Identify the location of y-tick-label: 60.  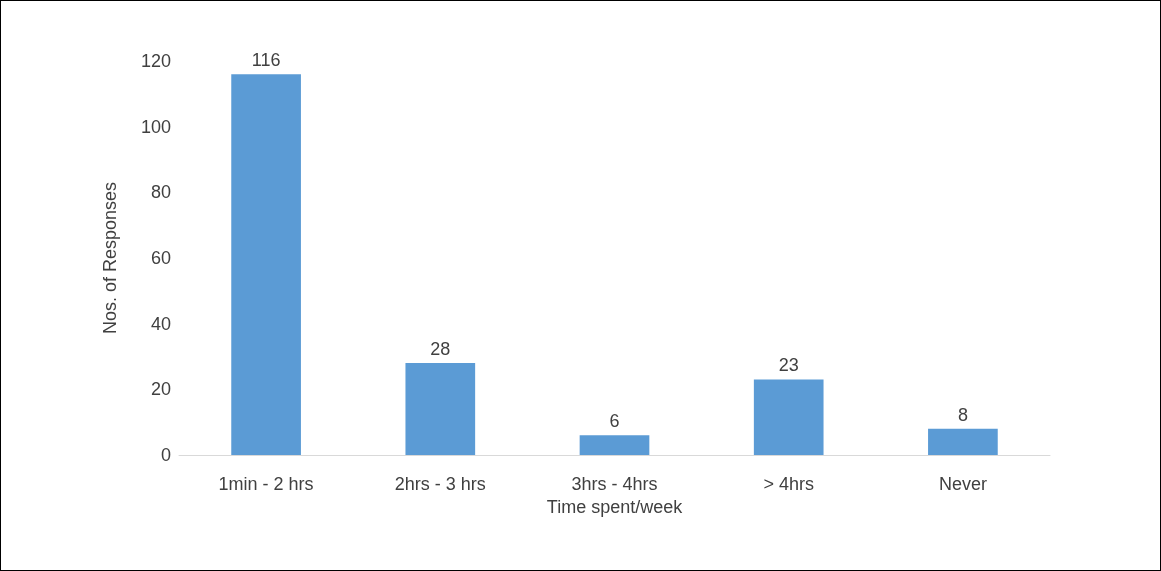
(160, 258).